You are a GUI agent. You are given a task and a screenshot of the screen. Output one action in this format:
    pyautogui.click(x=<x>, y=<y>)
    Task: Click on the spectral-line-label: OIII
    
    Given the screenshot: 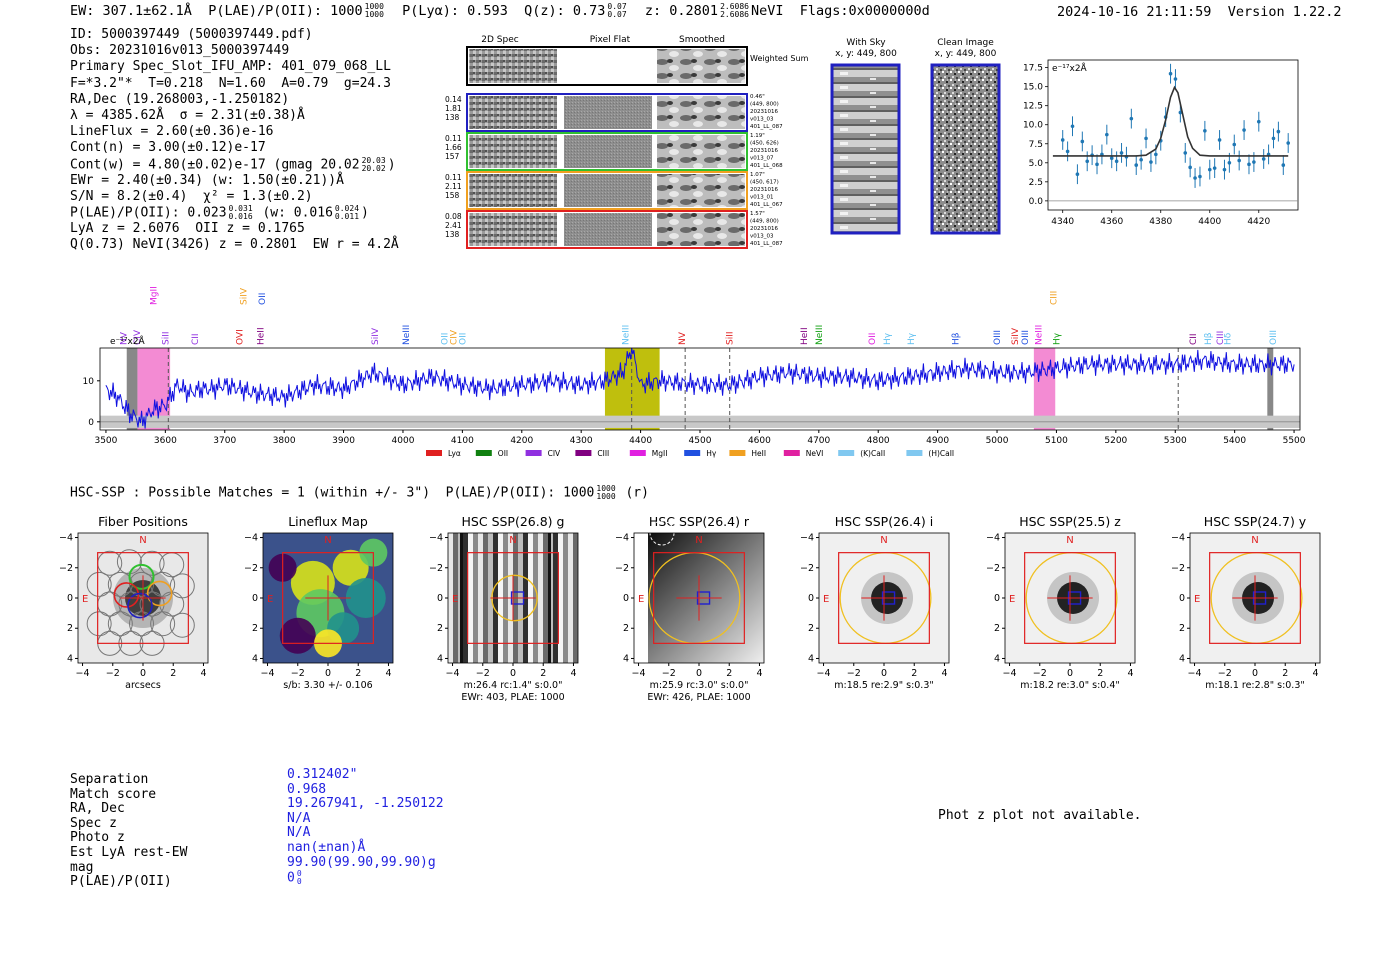 What is the action you would take?
    pyautogui.click(x=1026, y=337)
    